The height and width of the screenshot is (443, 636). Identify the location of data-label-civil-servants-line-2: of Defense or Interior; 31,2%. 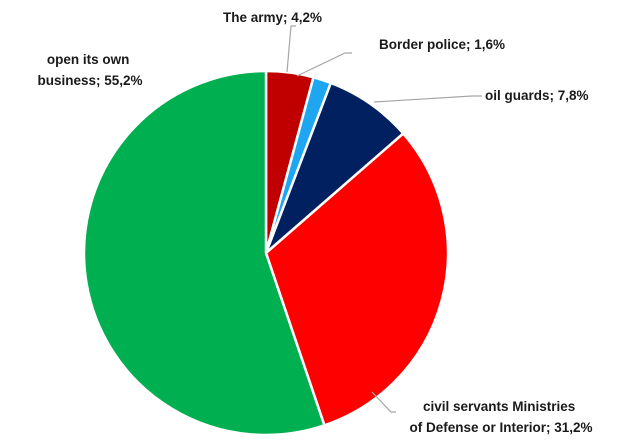
(500, 427).